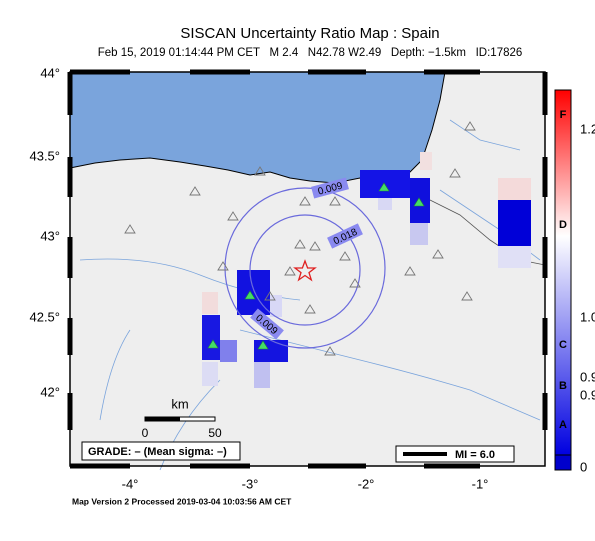 Image resolution: width=595 pixels, height=541 pixels. I want to click on stations-used, so click(316, 266).